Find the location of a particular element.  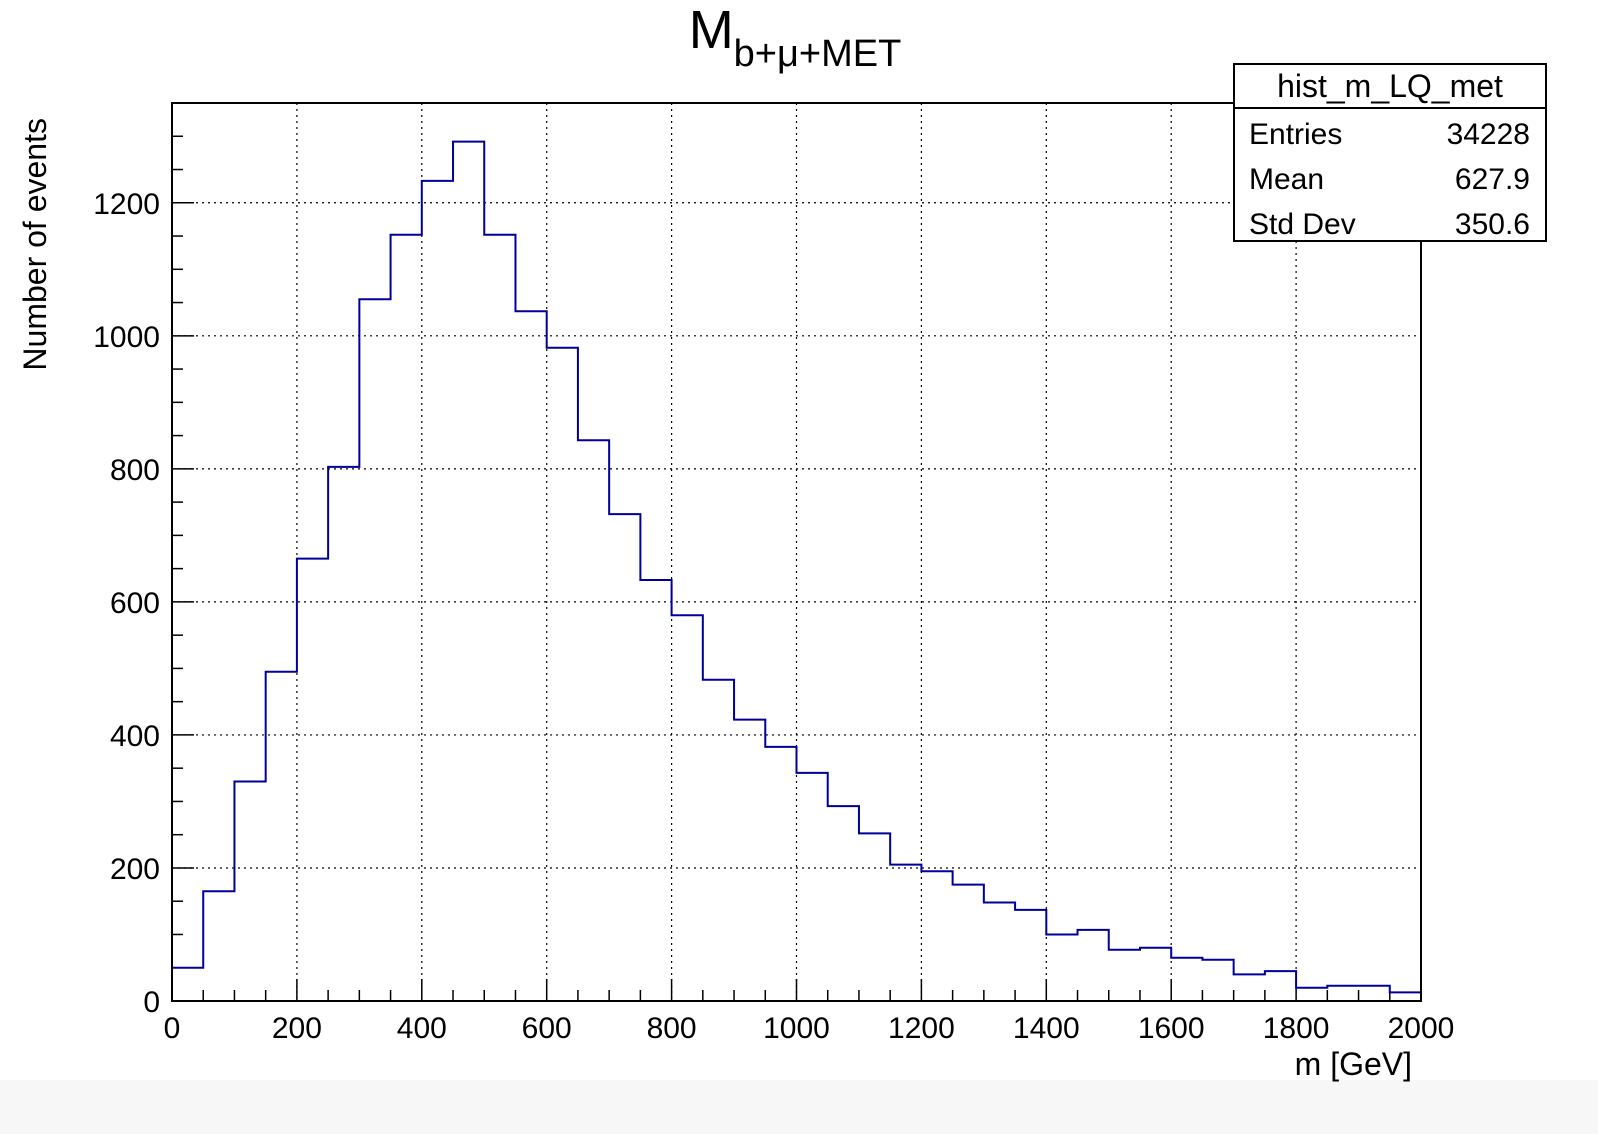

x-tick-label: 1600 is located at coordinates (1171, 1028).